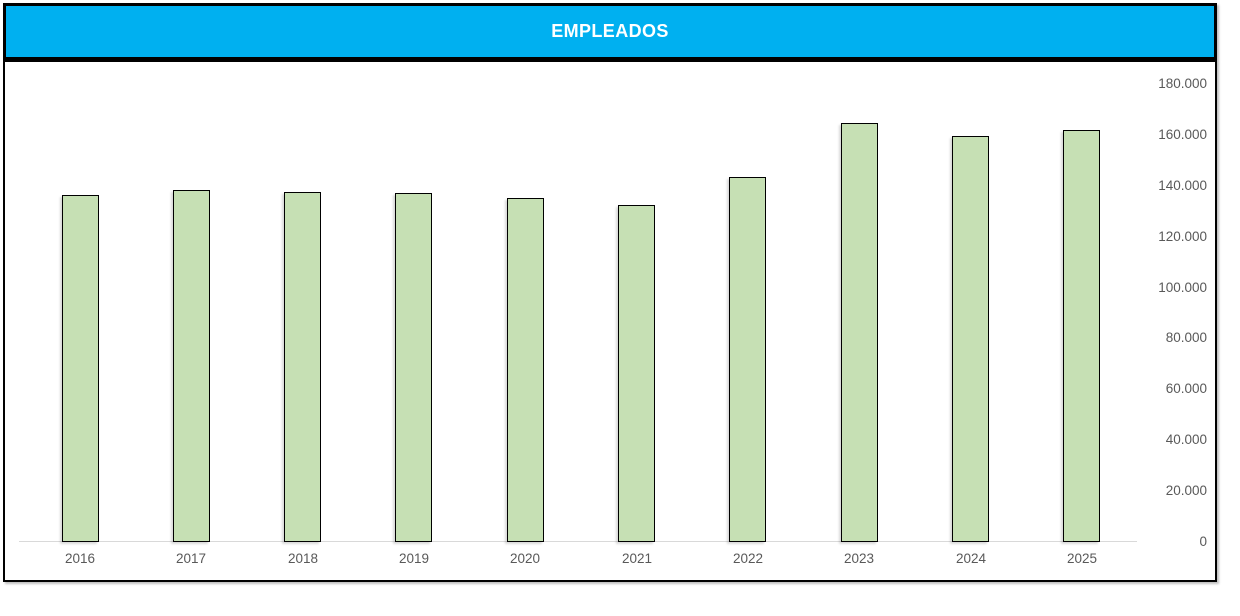  I want to click on x-tick-label: 2024, so click(971, 558).